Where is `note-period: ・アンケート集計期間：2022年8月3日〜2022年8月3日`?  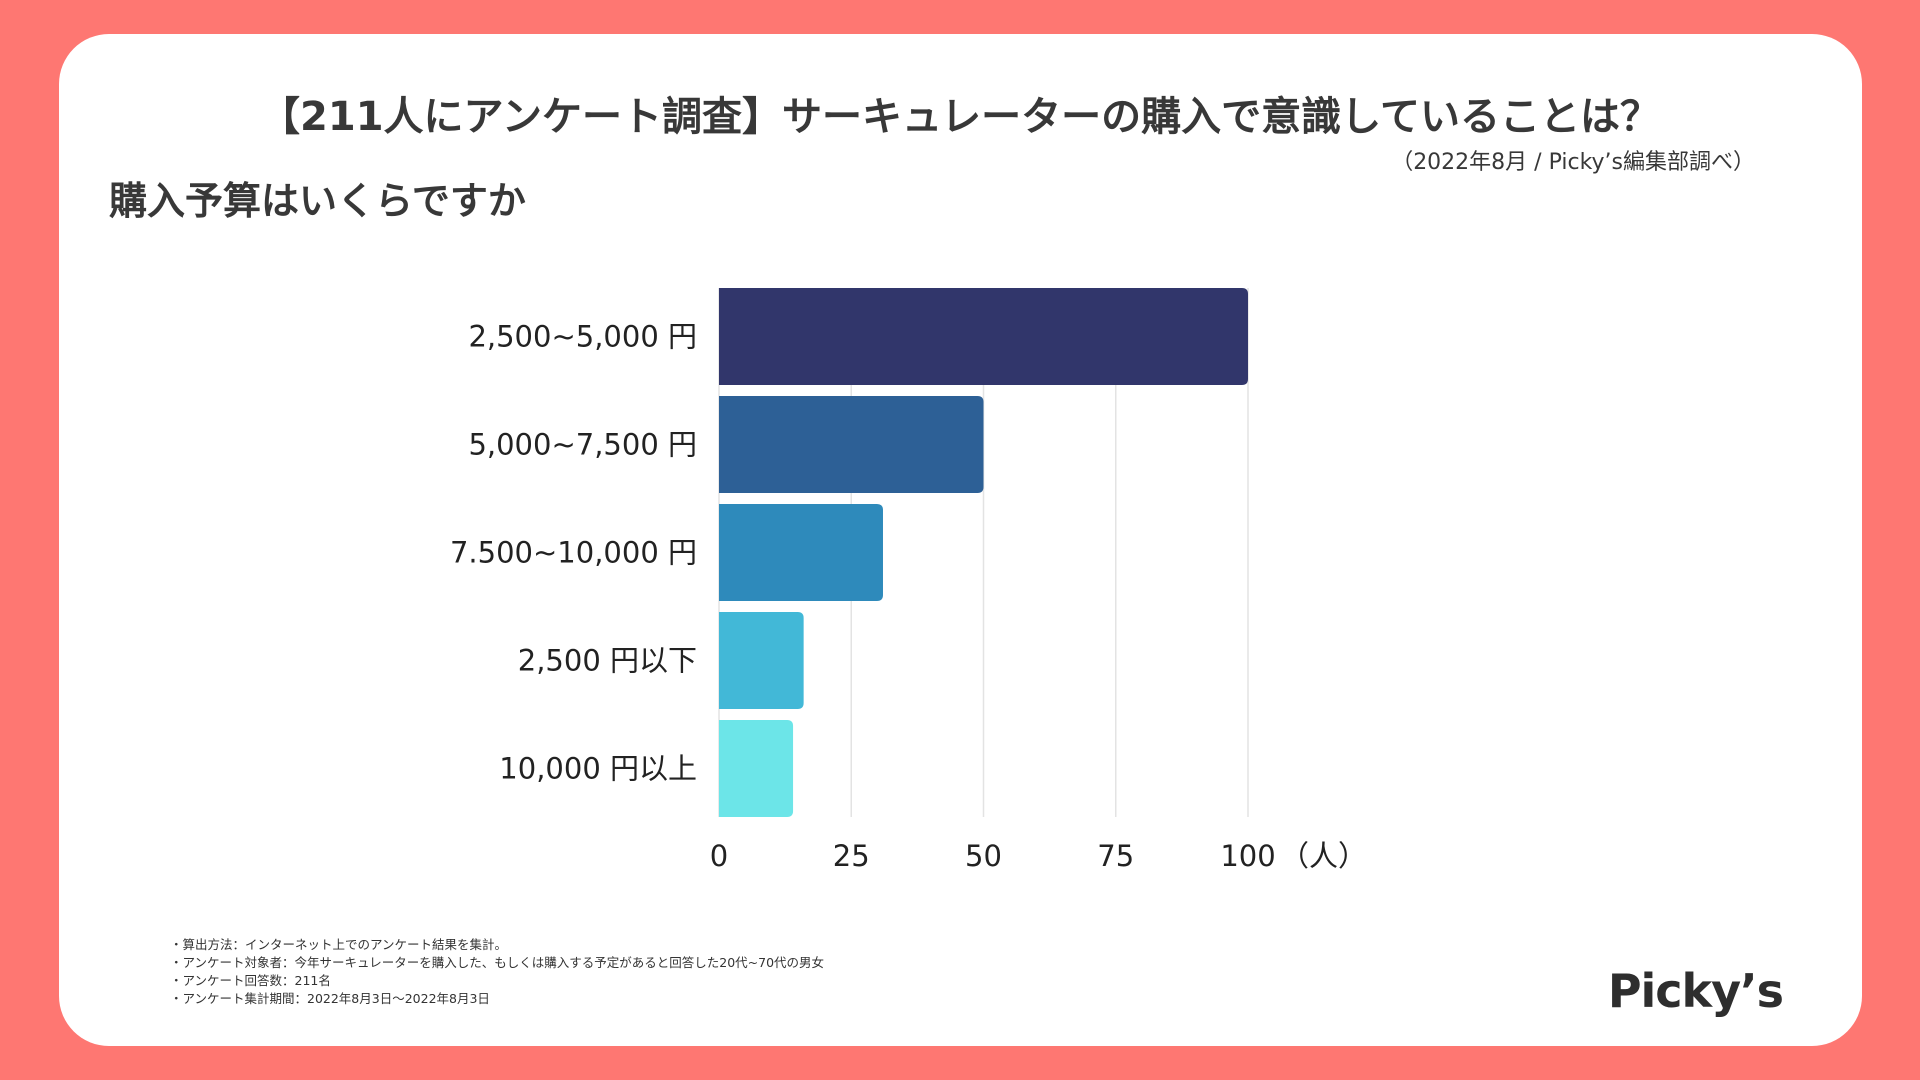
note-period: ・アンケート集計期間：2022年8月3日〜2022年8月3日 is located at coordinates (330, 998).